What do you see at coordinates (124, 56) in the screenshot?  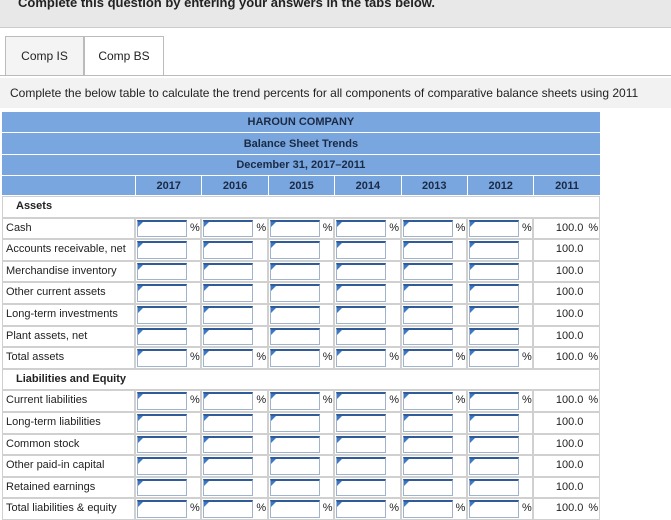 I see `tab: Comp BS` at bounding box center [124, 56].